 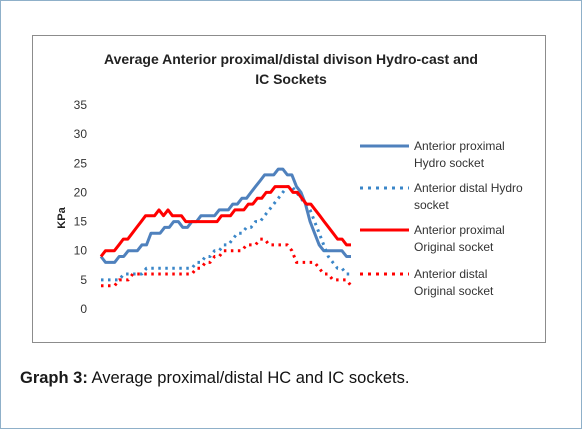 What do you see at coordinates (81, 251) in the screenshot?
I see `y-tick-label: 10` at bounding box center [81, 251].